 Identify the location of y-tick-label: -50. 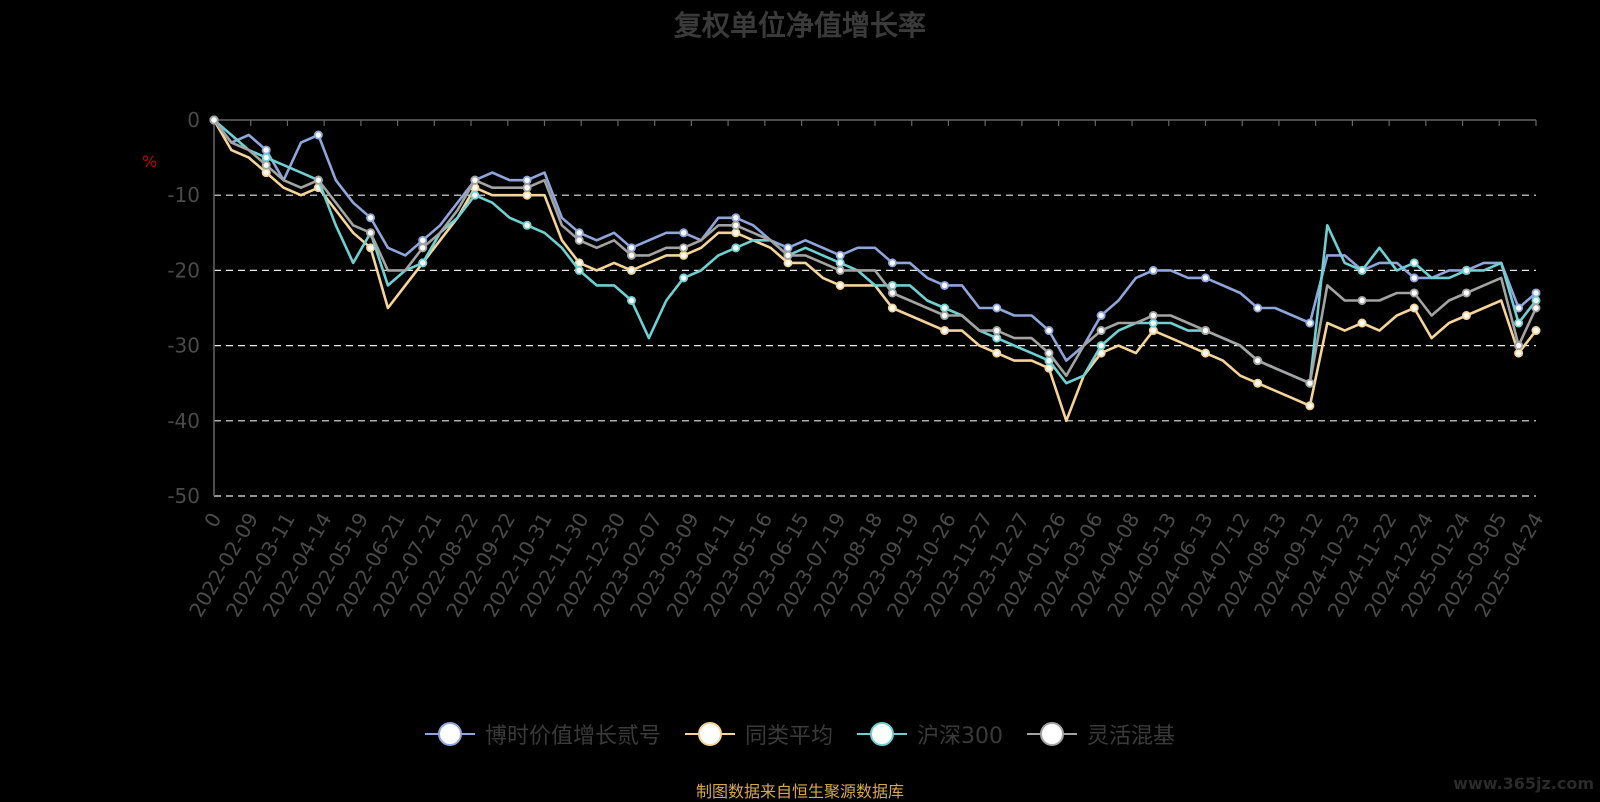
(183, 496).